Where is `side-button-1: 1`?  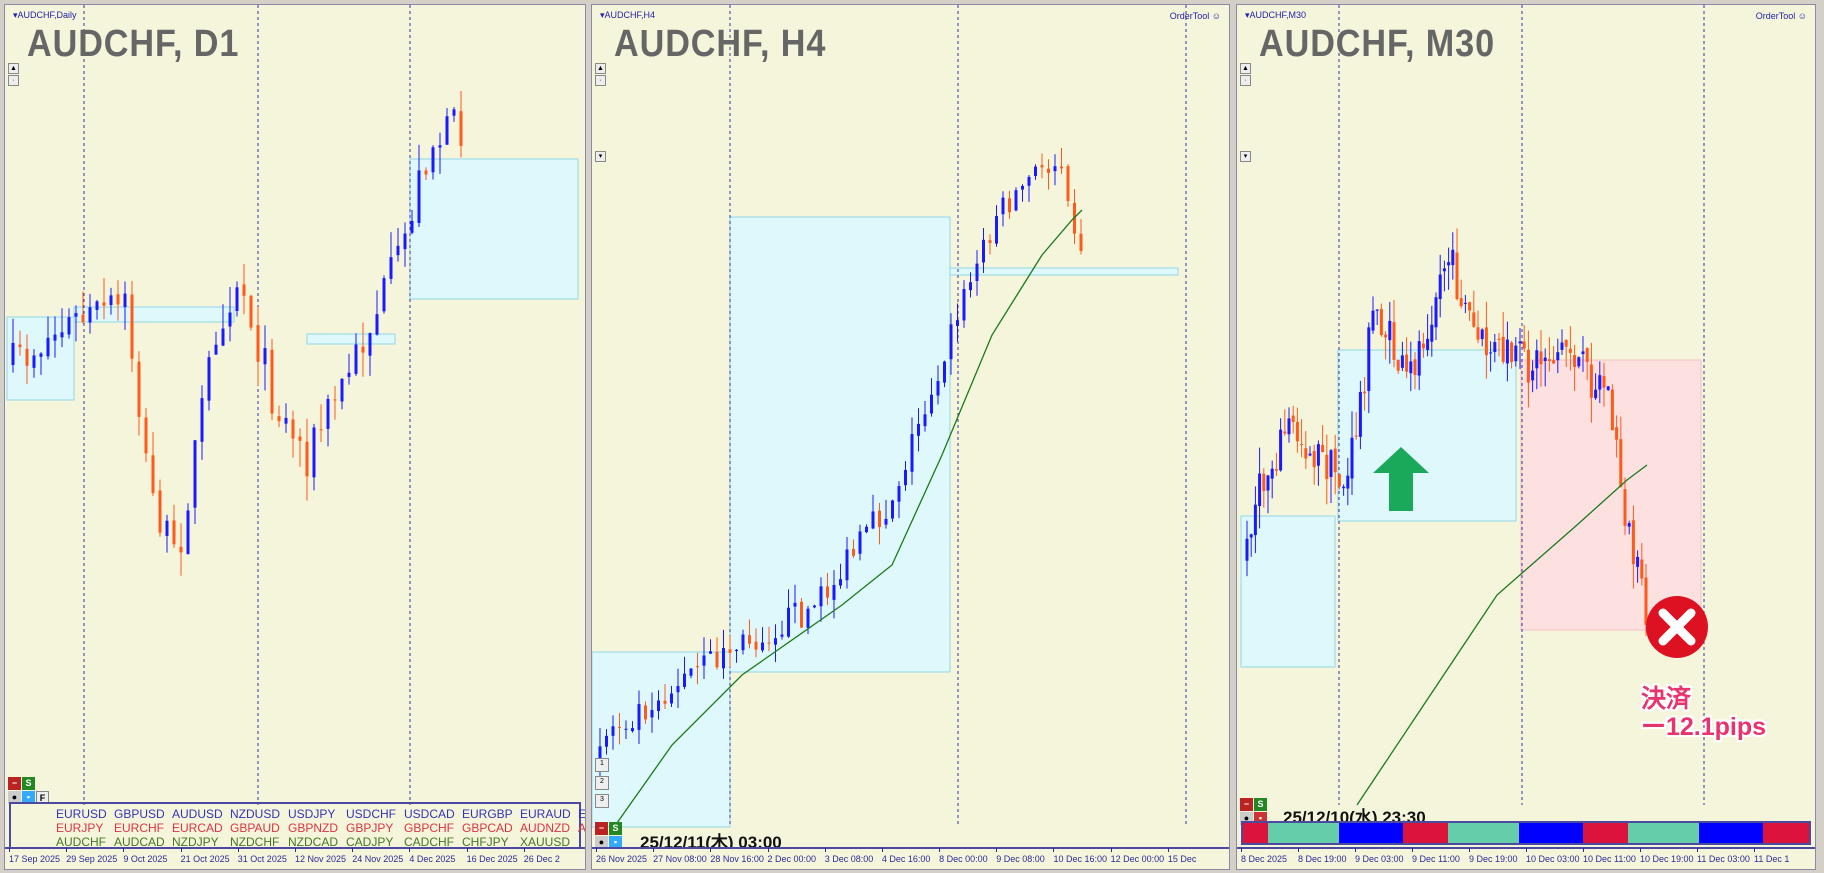 side-button-1: 1 is located at coordinates (602, 765).